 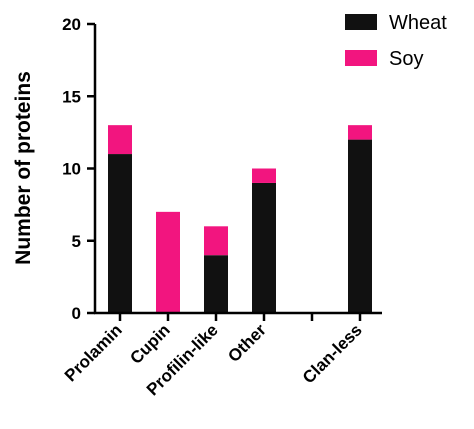 I want to click on y-tick-label: 10, so click(x=71, y=169).